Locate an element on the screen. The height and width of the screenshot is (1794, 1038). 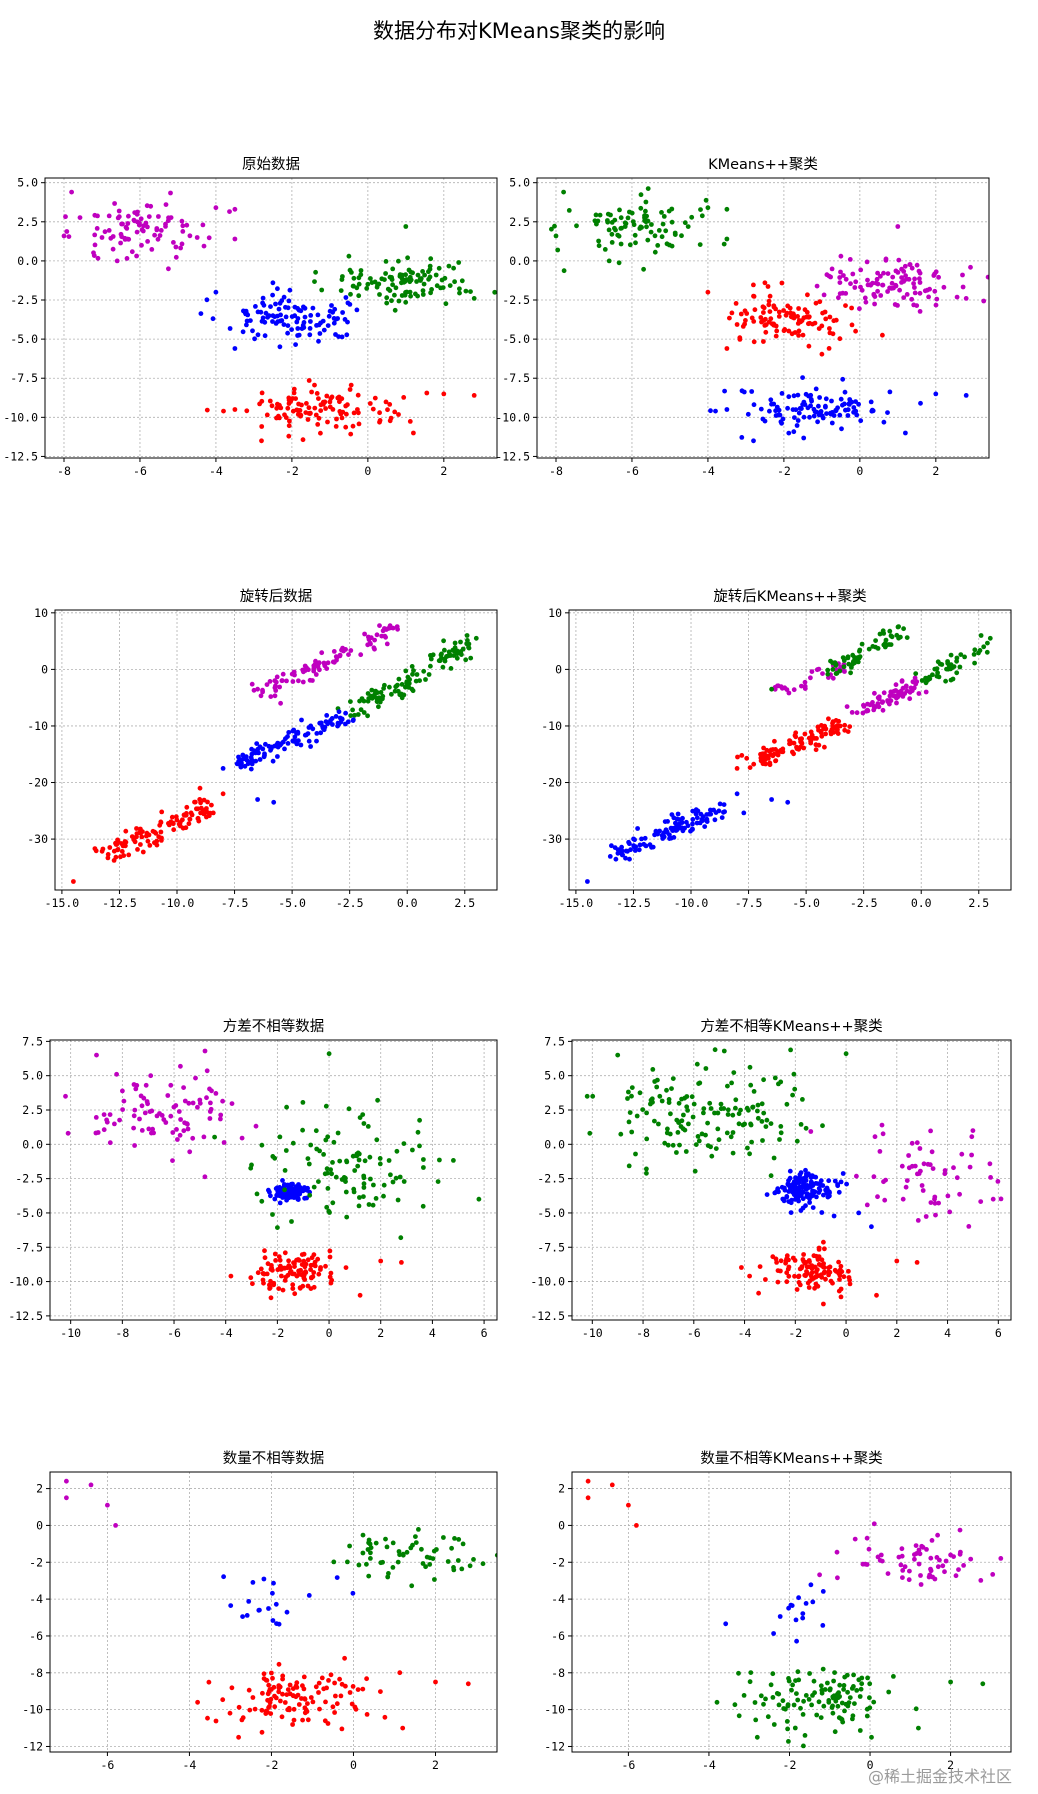
x-tick-label: -6 is located at coordinates (107, 1765).